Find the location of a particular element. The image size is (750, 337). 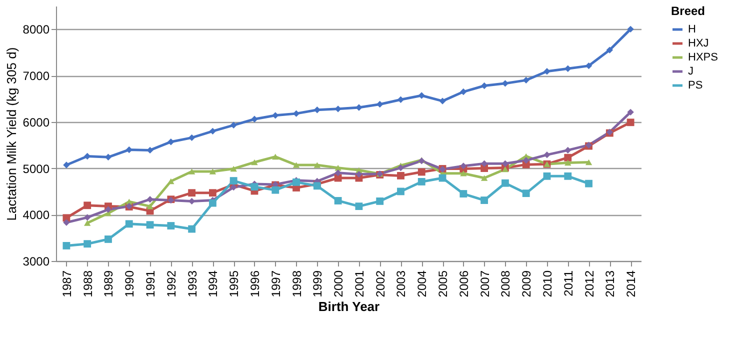

x-tick-label: 2001 is located at coordinates (359, 284).